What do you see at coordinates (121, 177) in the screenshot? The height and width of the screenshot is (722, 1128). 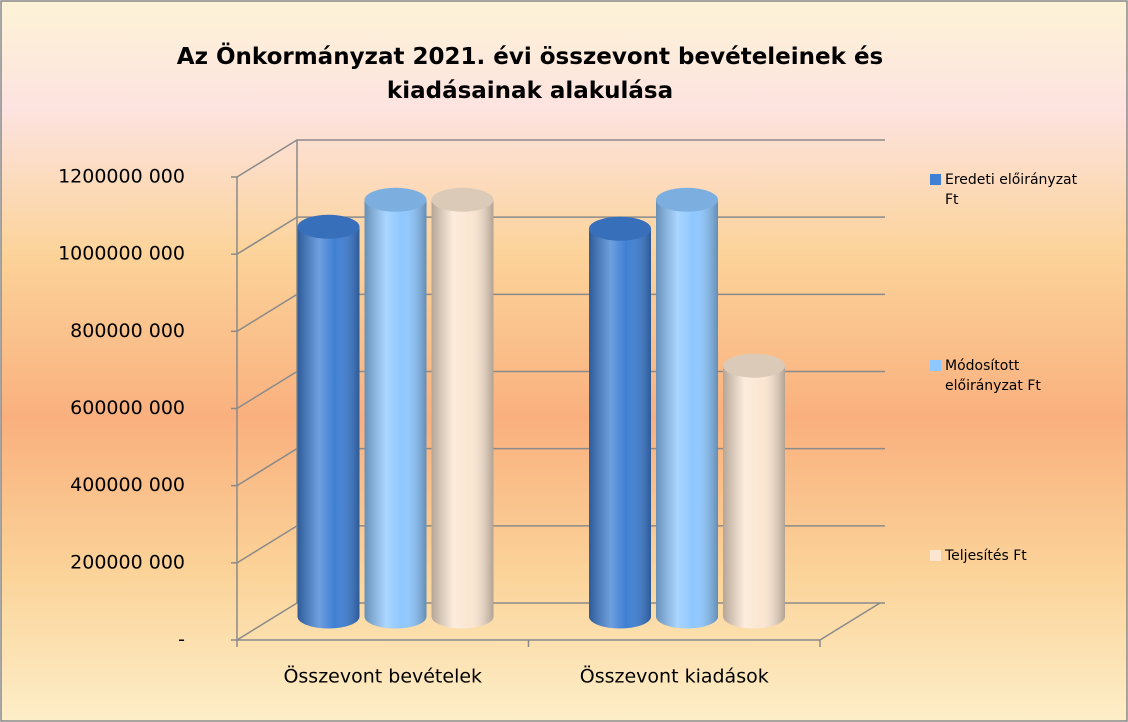 I see `y-tick-label: 1200000 000` at bounding box center [121, 177].